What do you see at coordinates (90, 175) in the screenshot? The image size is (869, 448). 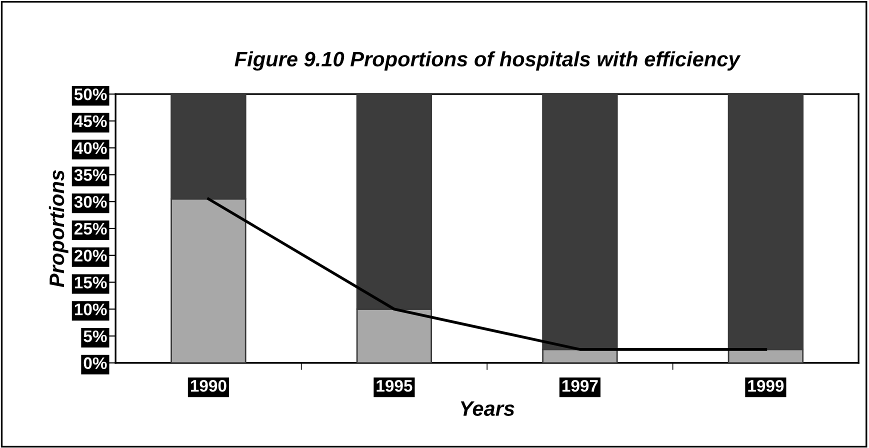 I see `y-tick-label: 35%` at bounding box center [90, 175].